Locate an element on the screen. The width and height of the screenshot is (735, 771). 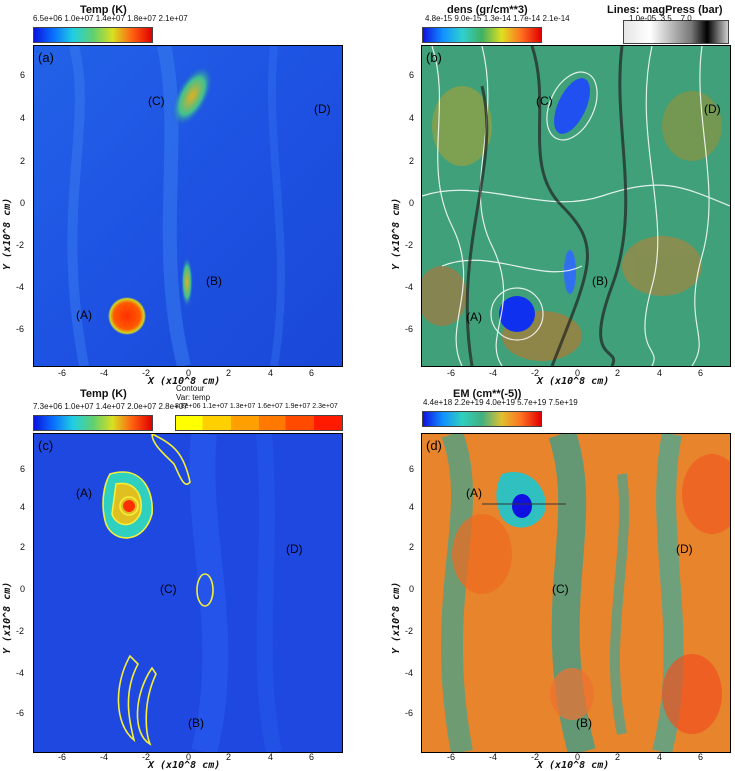
contour-tick: 8.8e+06 is located at coordinates (188, 406).